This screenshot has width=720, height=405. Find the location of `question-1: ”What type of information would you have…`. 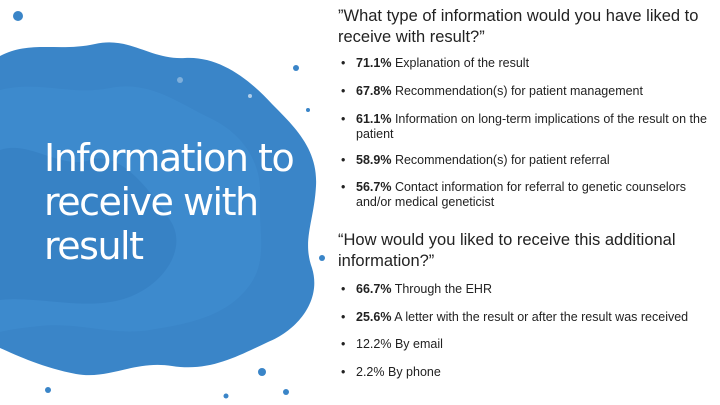

question-1: ”What type of information would you have… is located at coordinates (518, 26).